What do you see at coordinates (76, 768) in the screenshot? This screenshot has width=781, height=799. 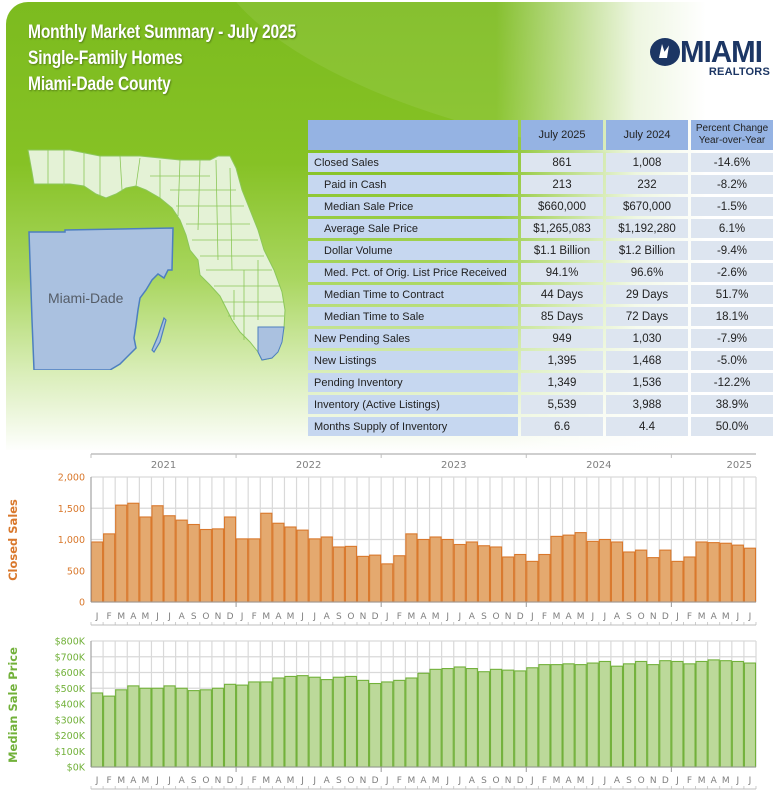 I see `y-tick-label: $0K` at bounding box center [76, 768].